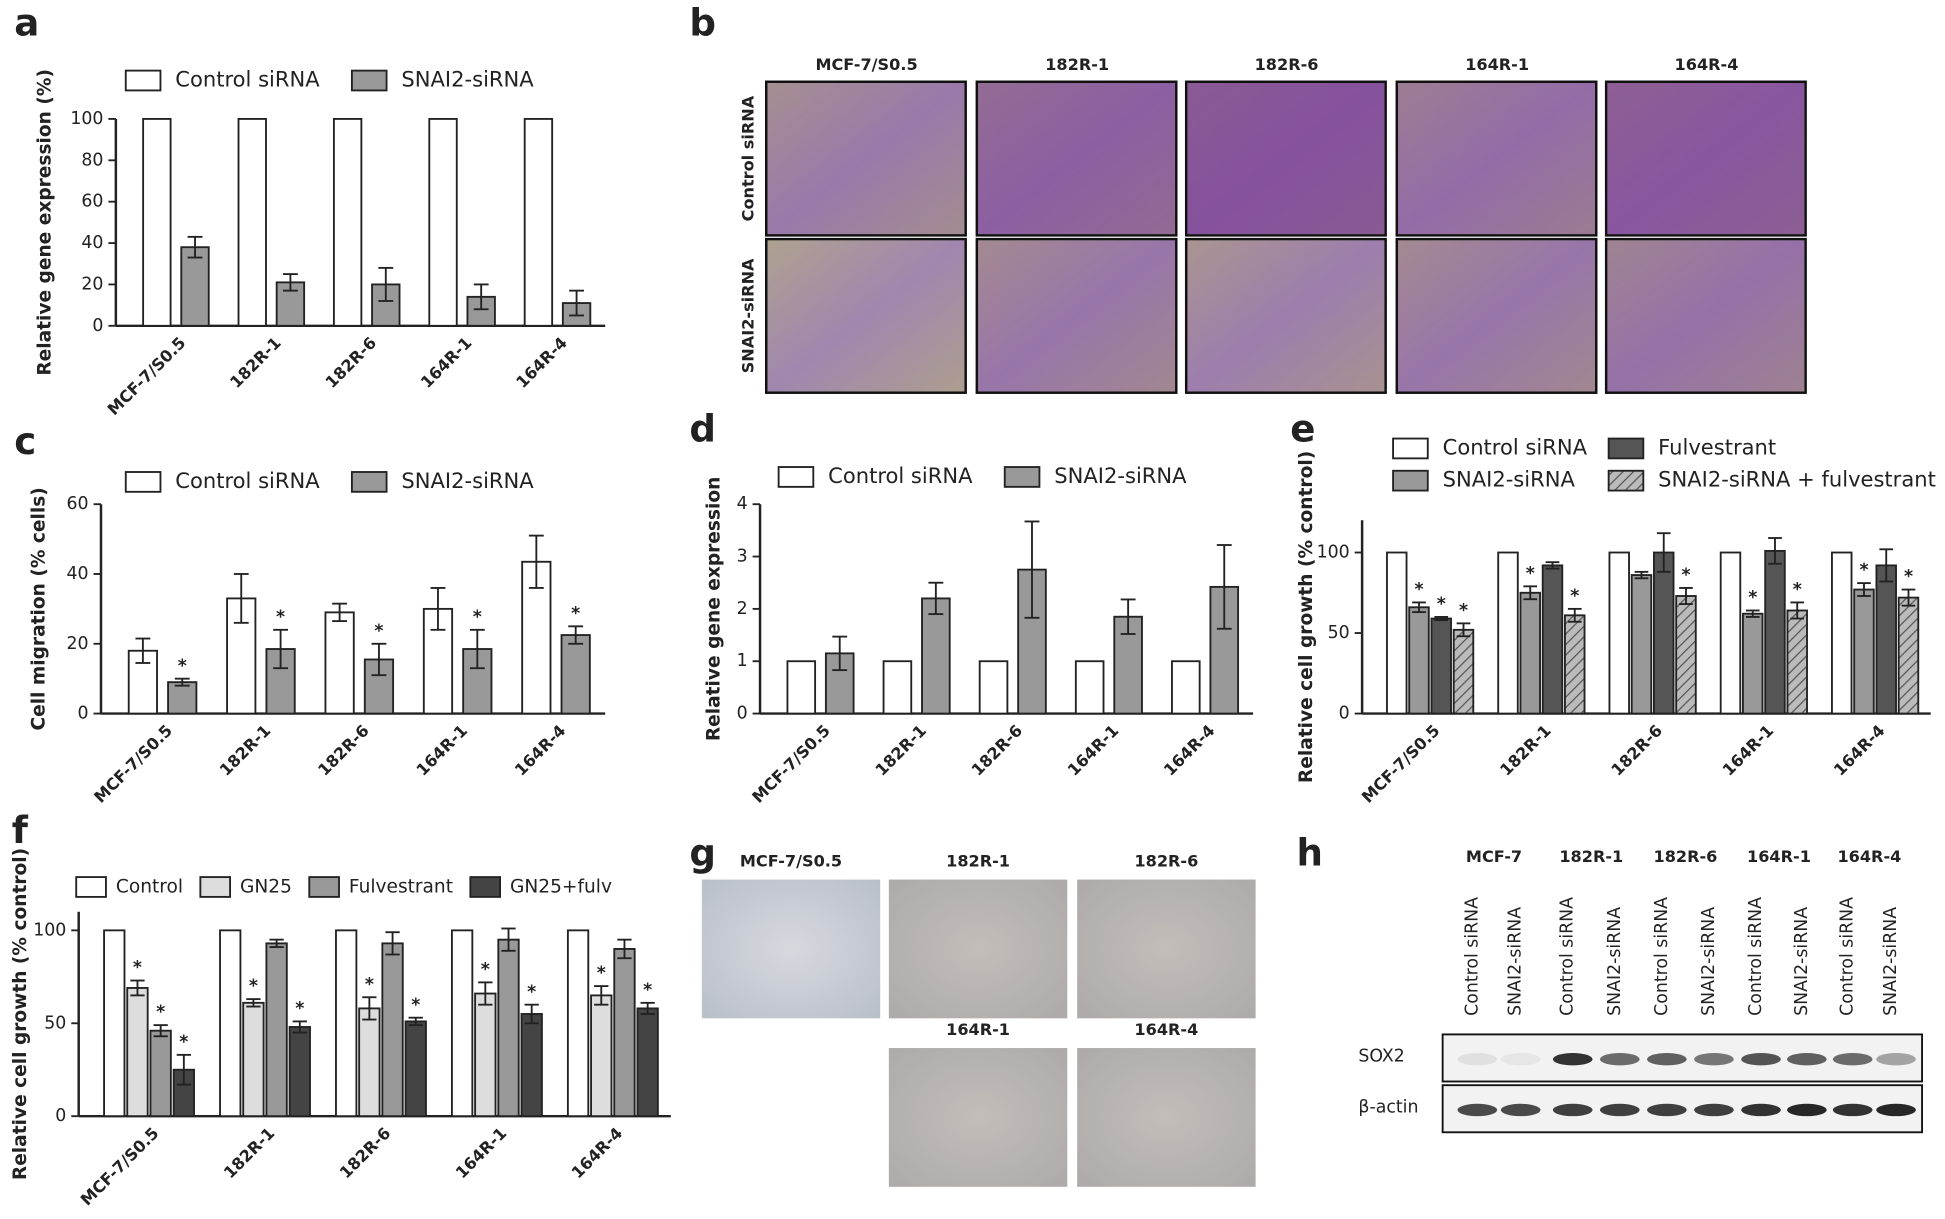 Image resolution: width=1945 pixels, height=1219 pixels. I want to click on y-axis-label: Cell migration (% cells), so click(39, 608).